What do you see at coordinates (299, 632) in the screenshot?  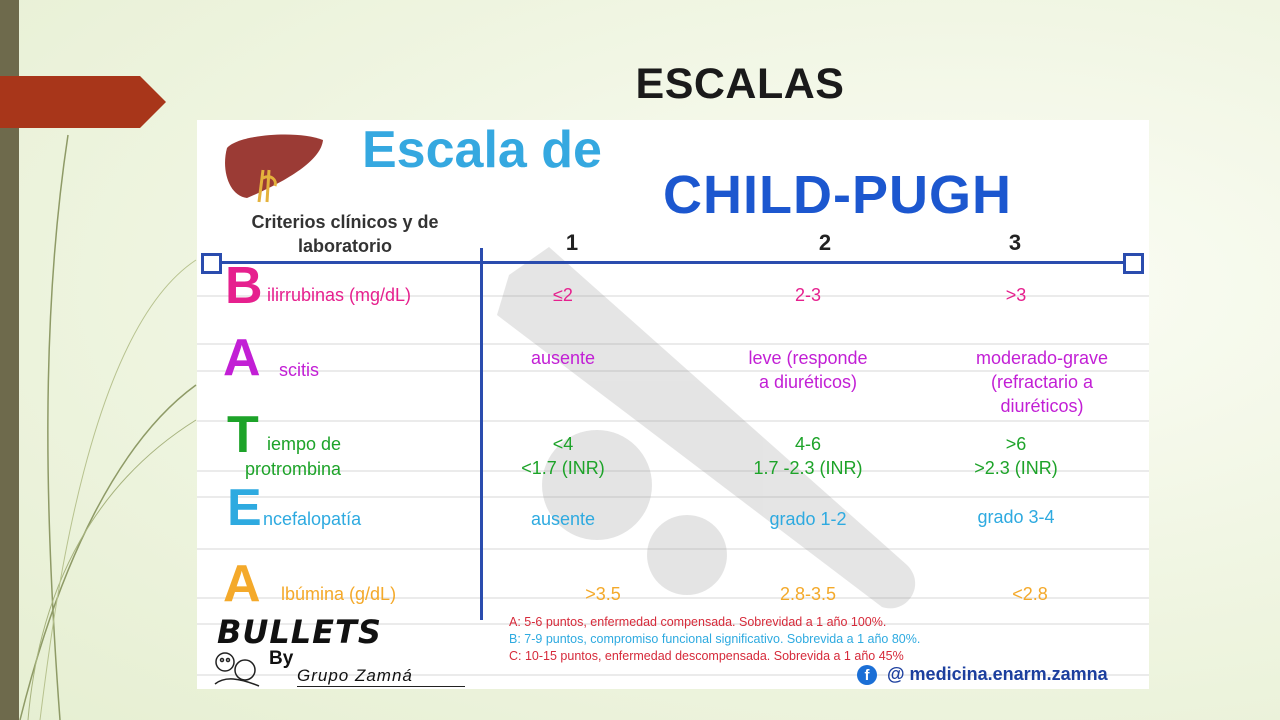 I see `brand-bullets: BULLETS` at bounding box center [299, 632].